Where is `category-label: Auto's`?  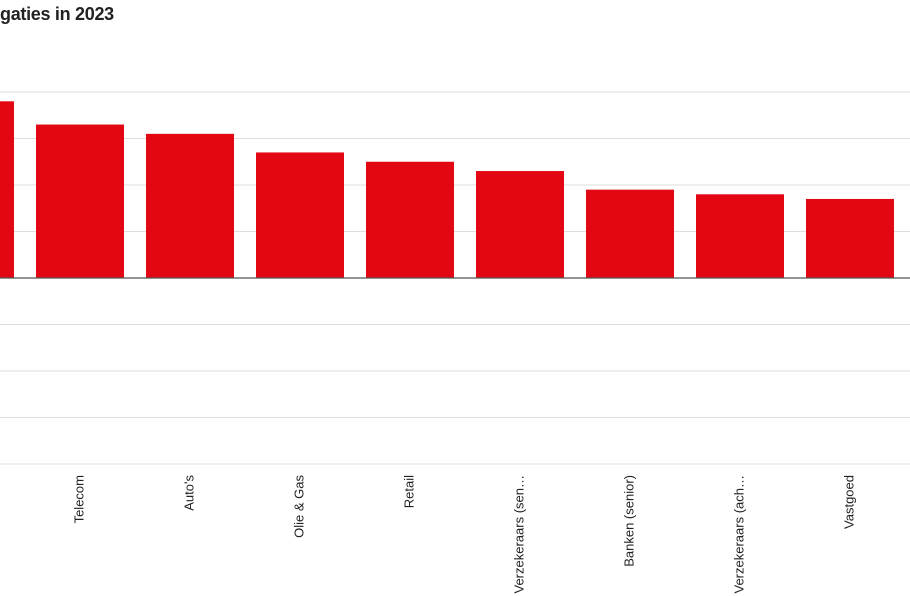 category-label: Auto's is located at coordinates (188, 493).